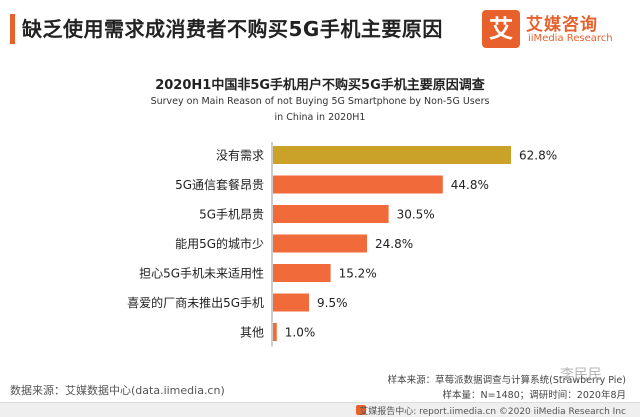  Describe the element at coordinates (219, 184) in the screenshot. I see `category-label: 5G通信套餐昂贵` at that location.